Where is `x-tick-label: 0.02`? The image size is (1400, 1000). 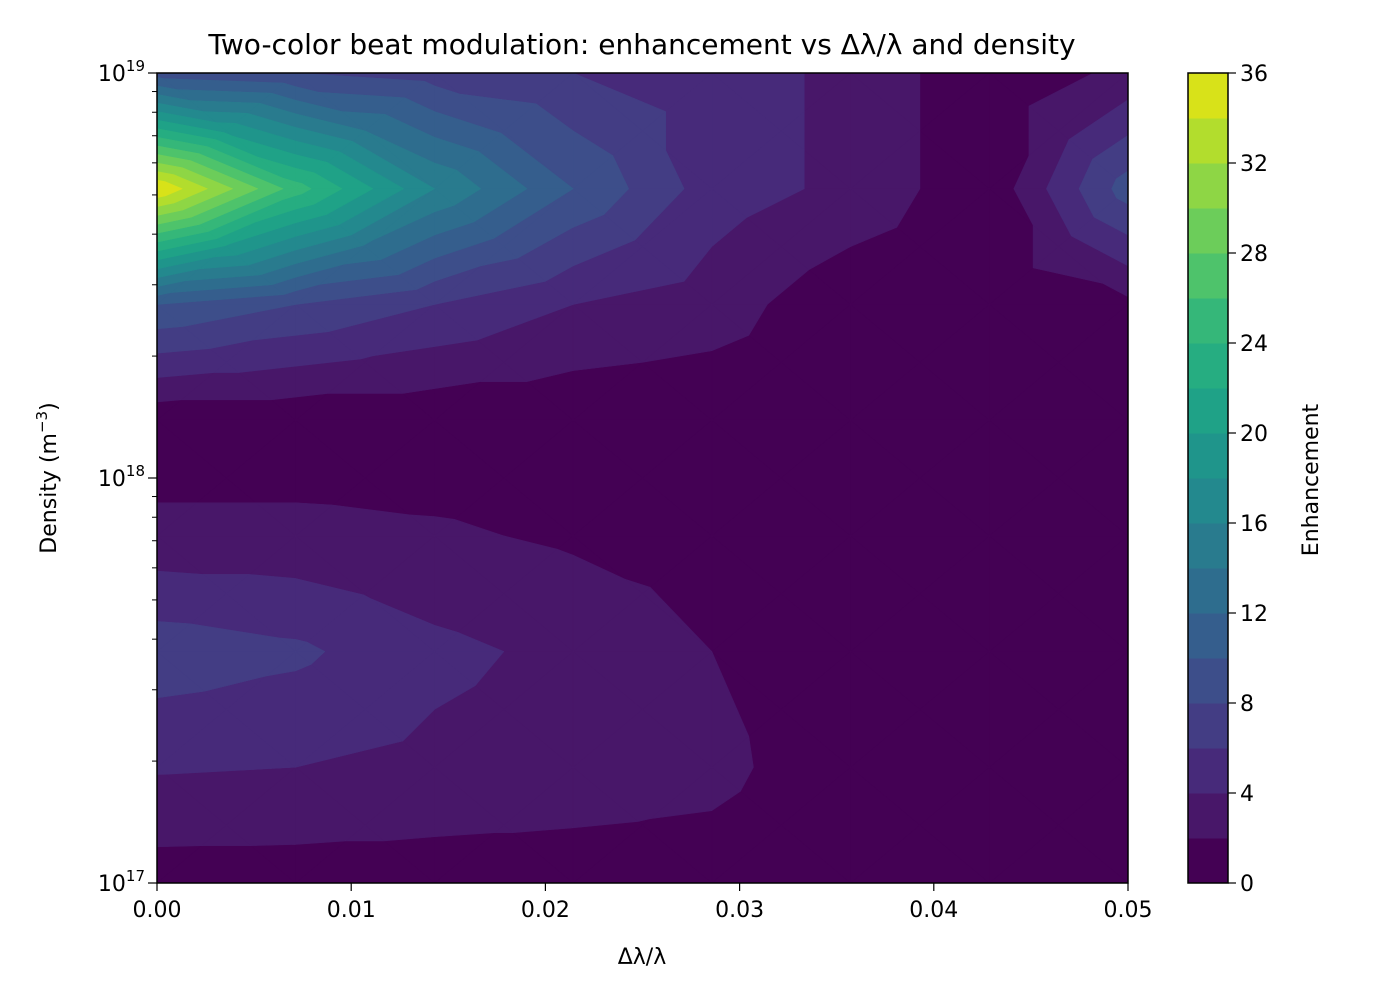
x-tick-label: 0.02 is located at coordinates (545, 910).